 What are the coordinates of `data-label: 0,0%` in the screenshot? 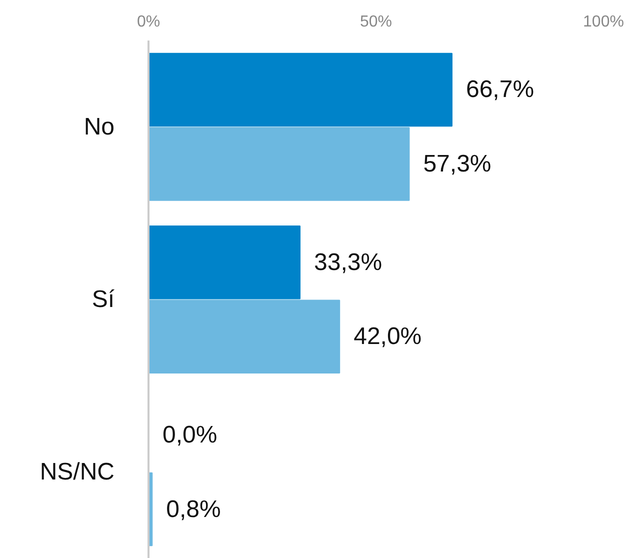 It's located at (190, 435).